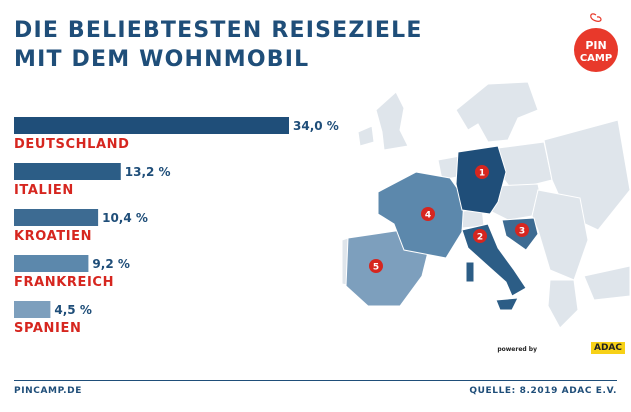  I want to click on bar-italien, so click(67, 171).